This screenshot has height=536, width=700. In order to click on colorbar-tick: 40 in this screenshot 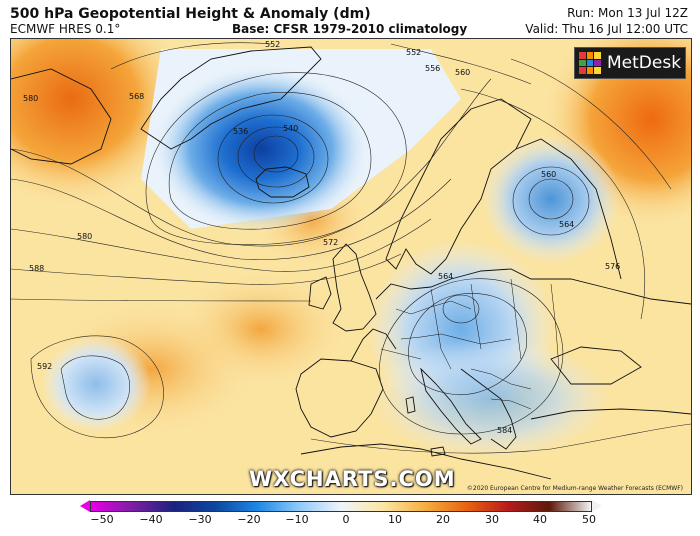, I will do `click(540, 519)`.